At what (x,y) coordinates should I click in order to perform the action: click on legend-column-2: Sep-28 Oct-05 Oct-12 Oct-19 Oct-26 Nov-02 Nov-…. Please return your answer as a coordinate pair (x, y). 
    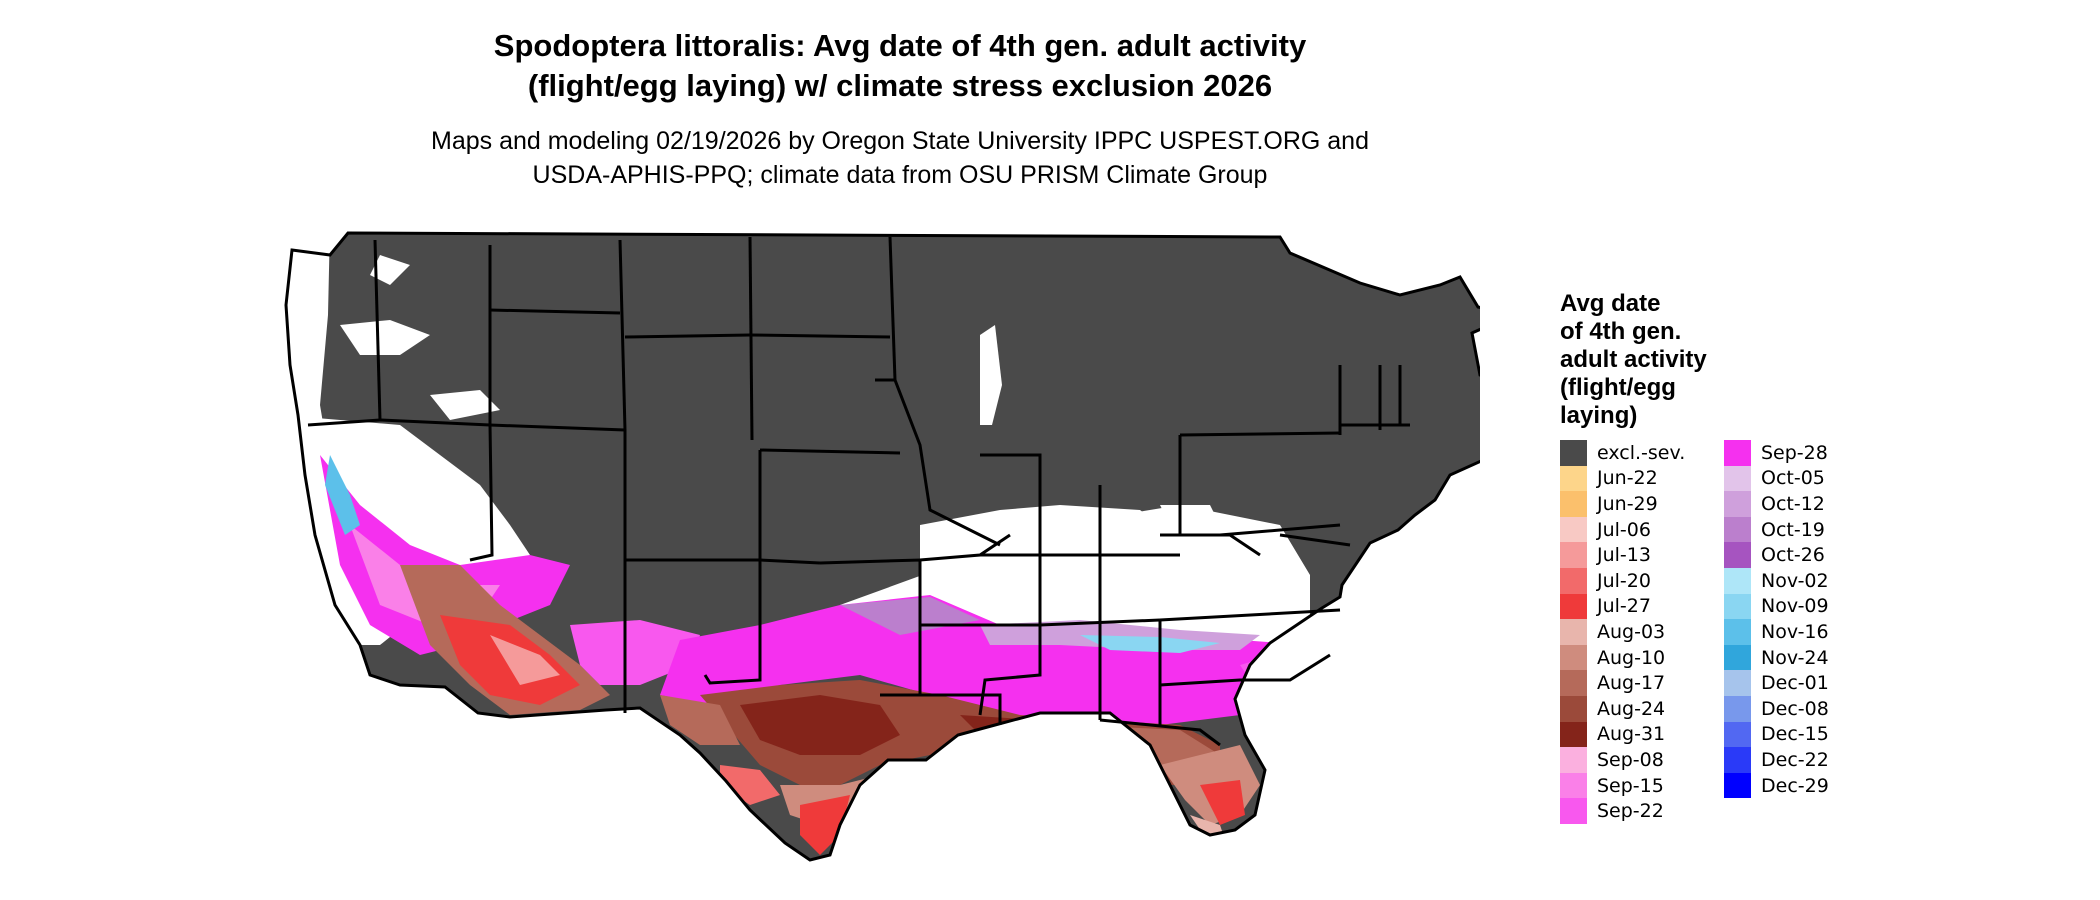
    Looking at the image, I should click on (1799, 632).